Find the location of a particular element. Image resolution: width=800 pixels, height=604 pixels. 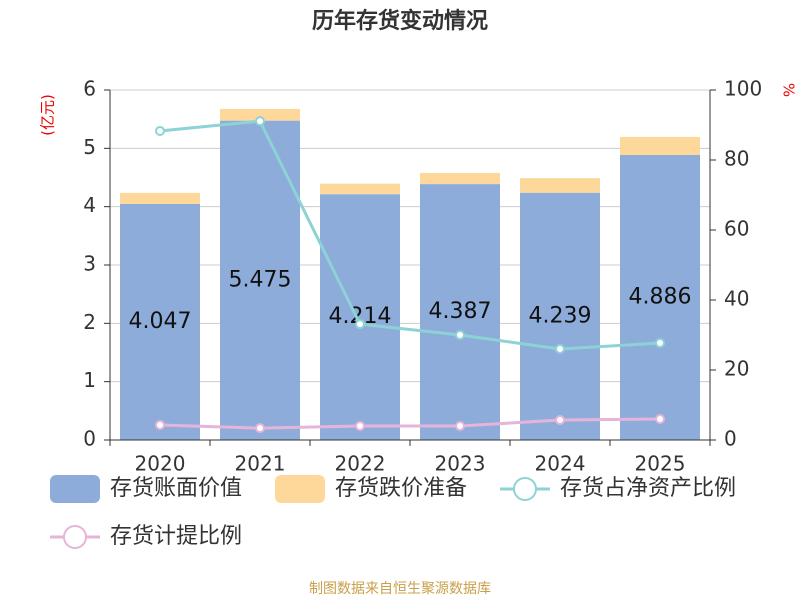

legend-label: 存货跌价准备 is located at coordinates (401, 488).